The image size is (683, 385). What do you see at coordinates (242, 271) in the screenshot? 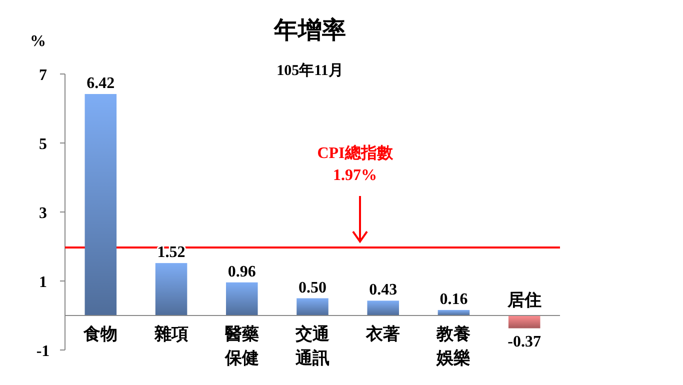
I see `data-label: 0.96` at bounding box center [242, 271].